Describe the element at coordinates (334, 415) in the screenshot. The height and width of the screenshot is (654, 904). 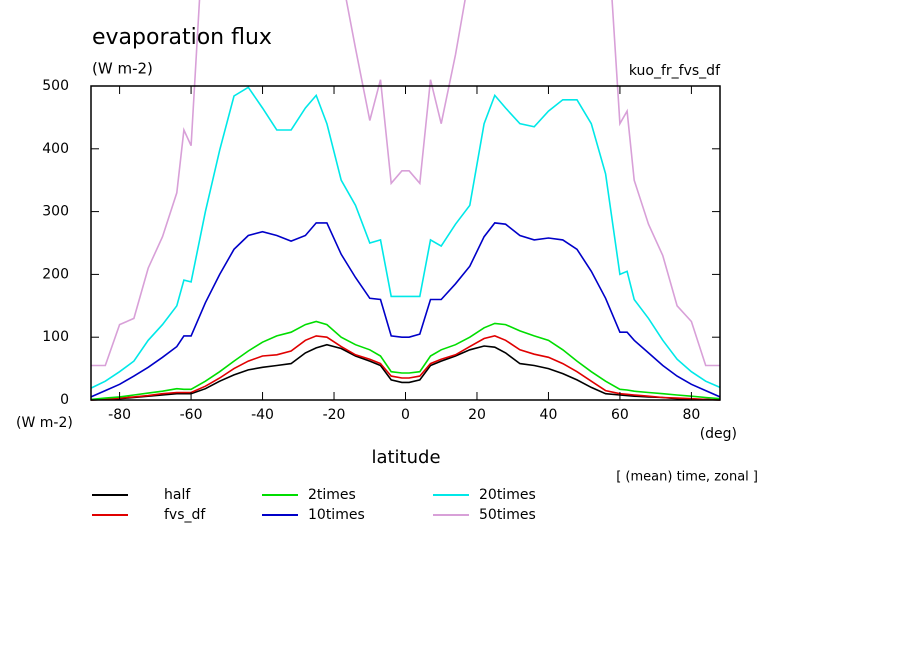
I see `x-tick-label: -20` at that location.